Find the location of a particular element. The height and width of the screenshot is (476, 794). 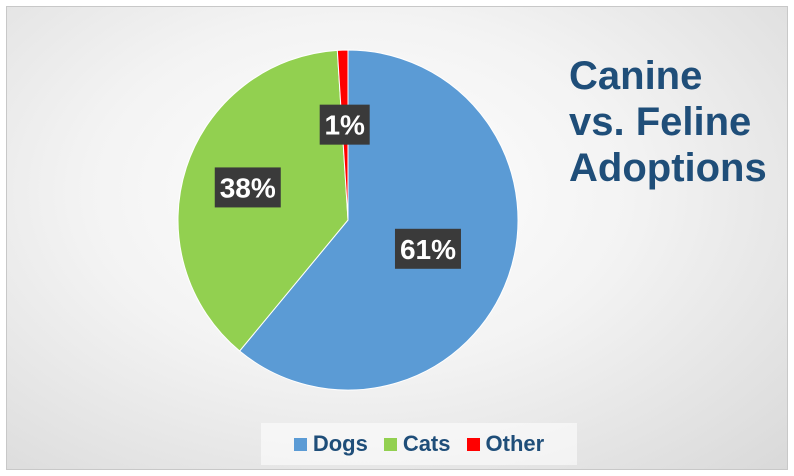

data-label-cats: 38% is located at coordinates (247, 187).